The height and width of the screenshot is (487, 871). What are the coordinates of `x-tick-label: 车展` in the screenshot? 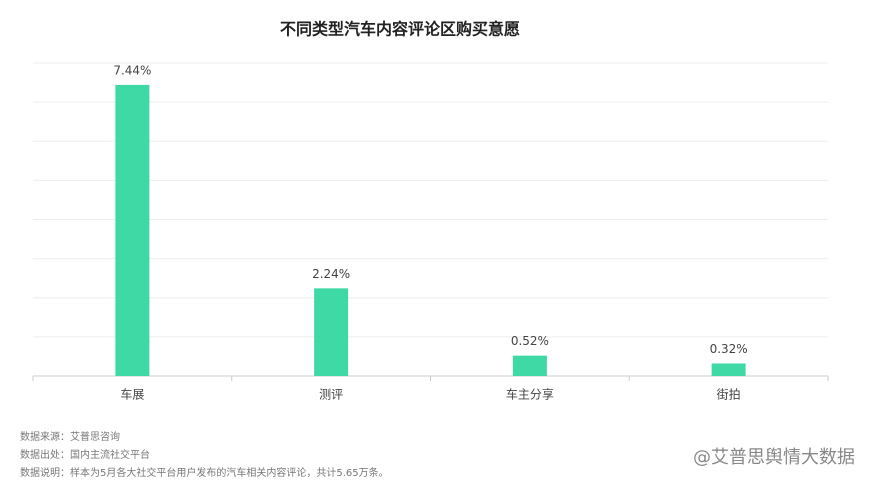 It's located at (132, 394).